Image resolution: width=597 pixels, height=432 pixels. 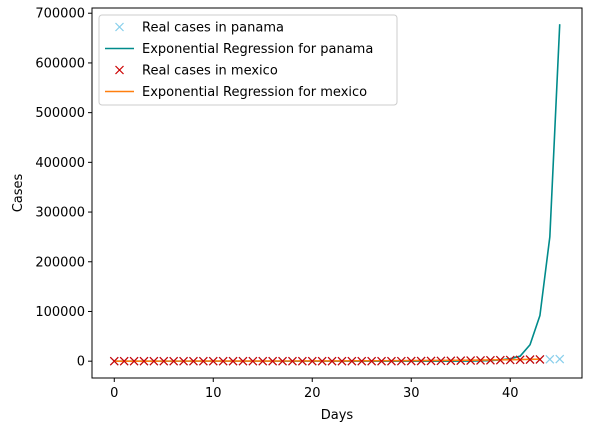 What do you see at coordinates (60, 63) in the screenshot?
I see `y-tick-label: 600000` at bounding box center [60, 63].